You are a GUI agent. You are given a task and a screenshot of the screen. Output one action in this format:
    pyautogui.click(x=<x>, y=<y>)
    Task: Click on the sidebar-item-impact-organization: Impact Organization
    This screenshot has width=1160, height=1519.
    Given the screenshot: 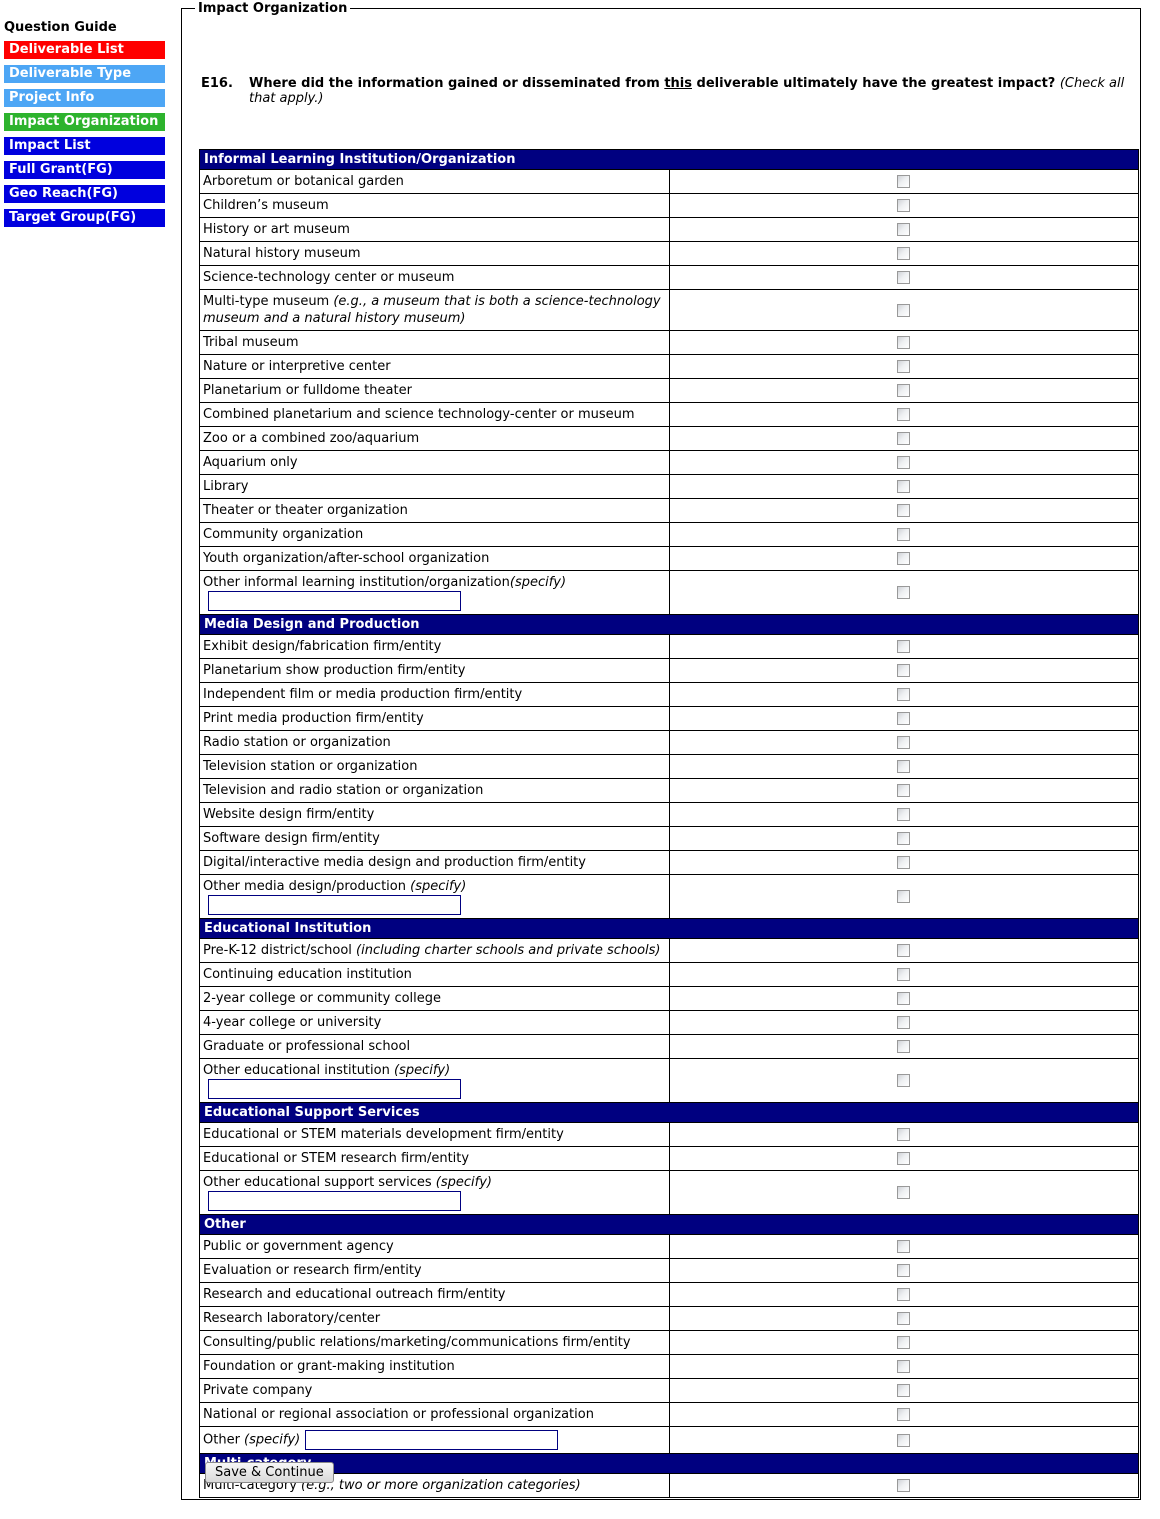 What is the action you would take?
    pyautogui.click(x=84, y=122)
    